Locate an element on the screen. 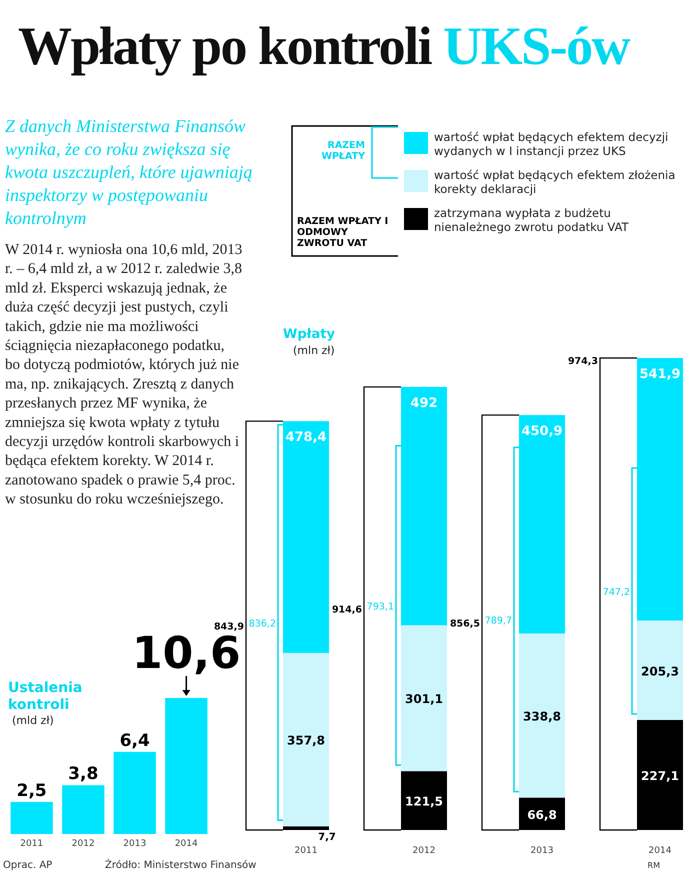 The width and height of the screenshot is (696, 874). text: RM is located at coordinates (654, 865).